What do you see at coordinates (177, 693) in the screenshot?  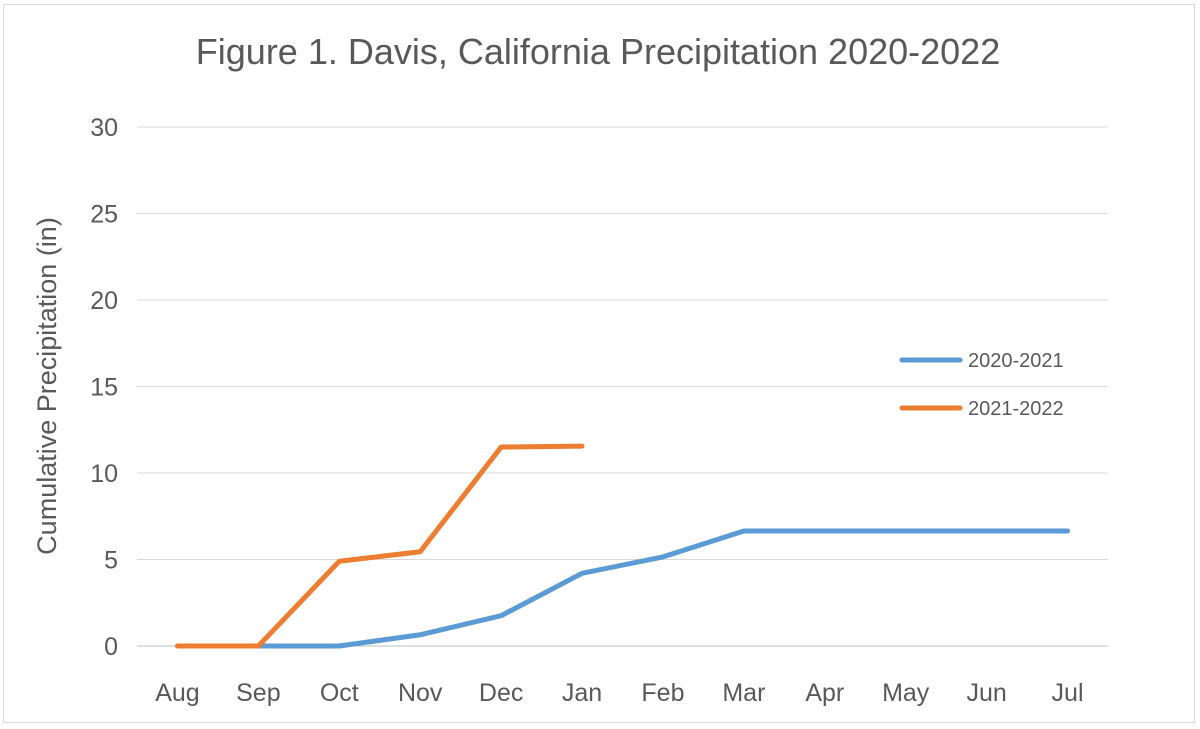 I see `x-tick-label: Aug` at bounding box center [177, 693].